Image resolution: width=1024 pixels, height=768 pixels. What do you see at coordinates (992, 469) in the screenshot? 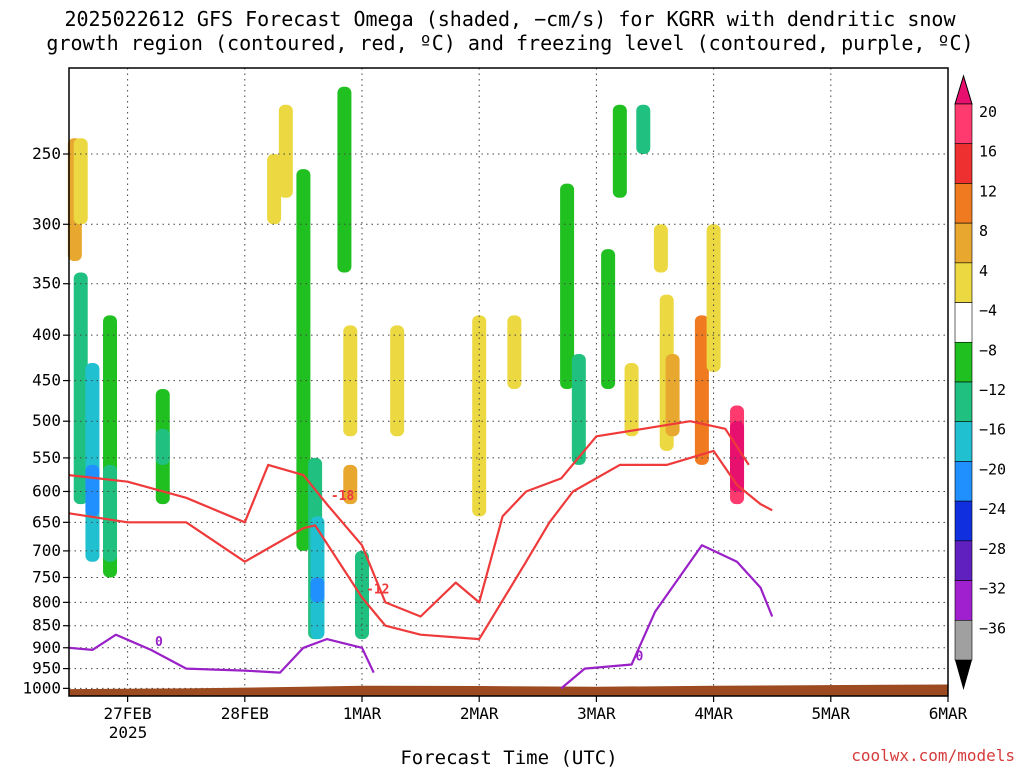
I see `colorbar-label: −20` at bounding box center [992, 469].